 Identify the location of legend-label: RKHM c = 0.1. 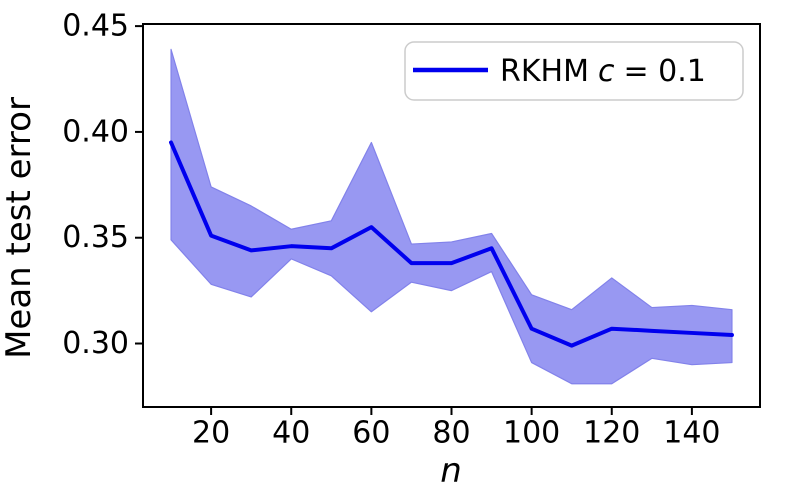
(603, 71).